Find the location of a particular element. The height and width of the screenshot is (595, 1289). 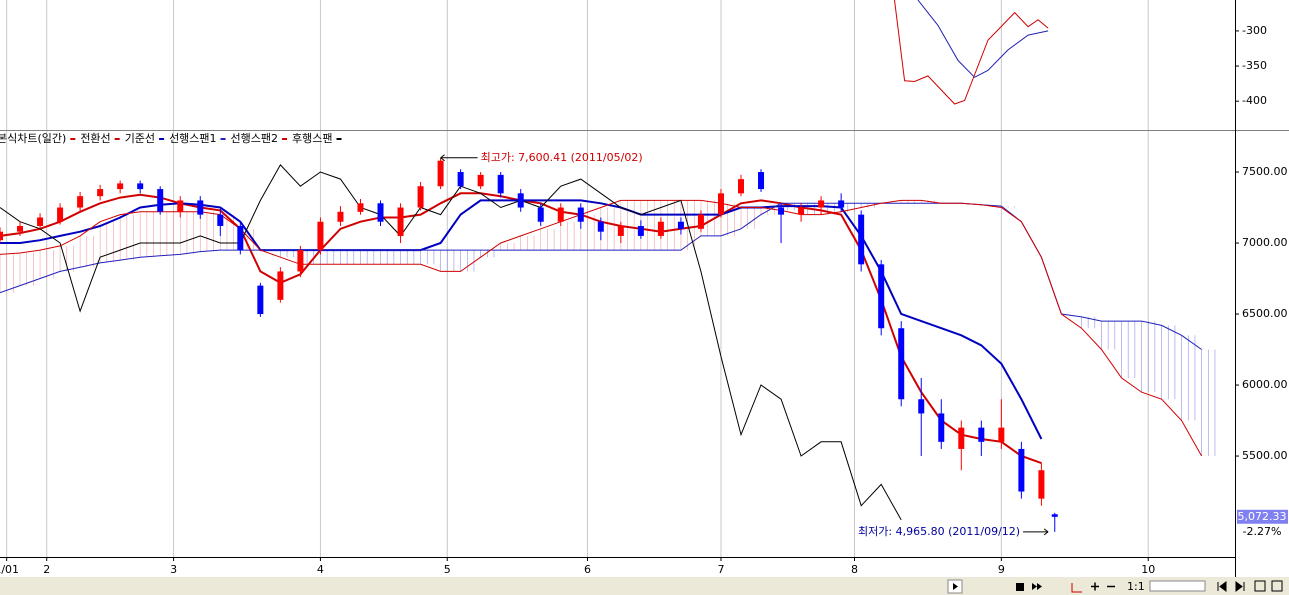

legend-label: 전환선 is located at coordinates (95, 138).